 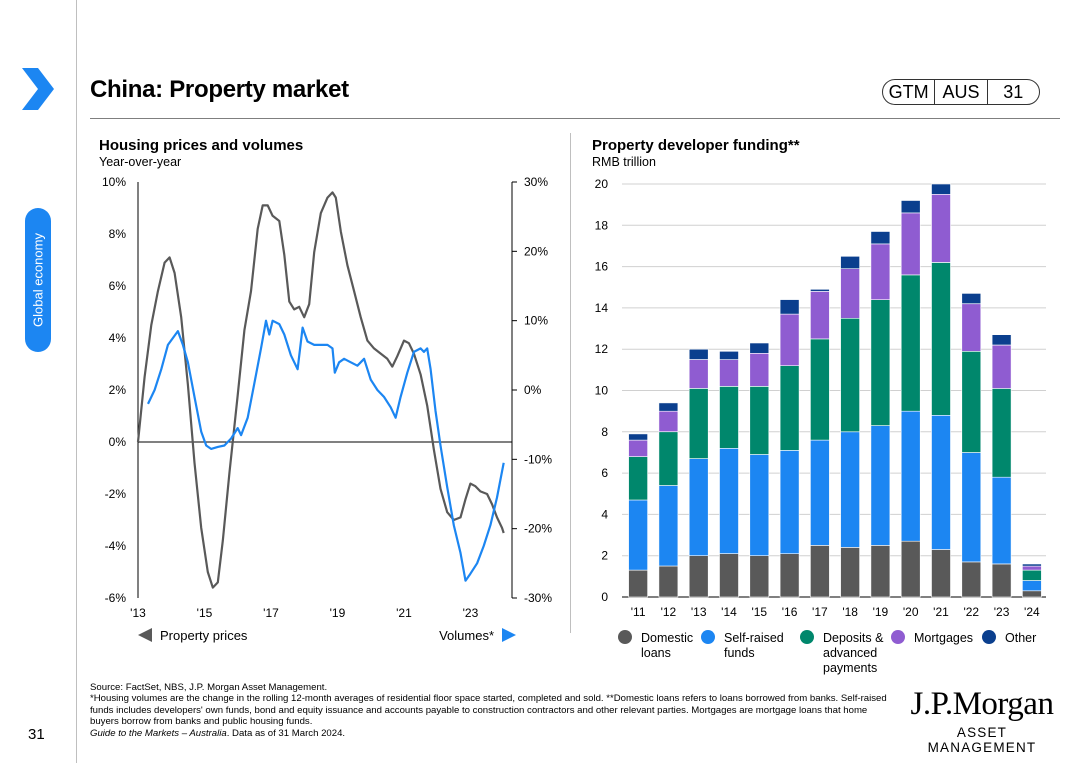 I want to click on left-tick-label: 8%, so click(x=118, y=234).